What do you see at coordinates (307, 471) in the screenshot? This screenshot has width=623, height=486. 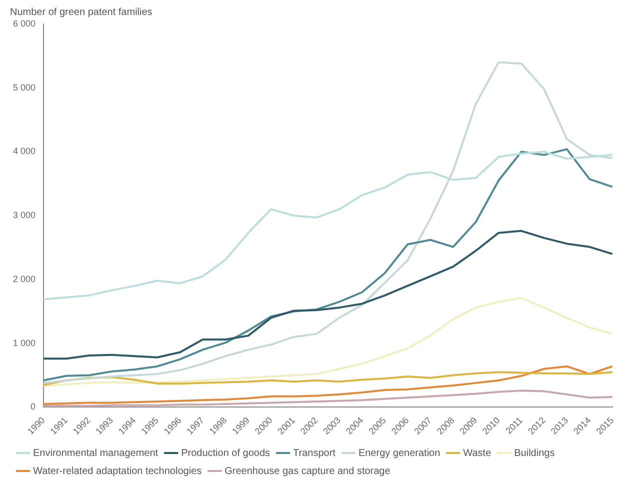 I see `legend-label: Greenhouse gas capture and storage` at bounding box center [307, 471].